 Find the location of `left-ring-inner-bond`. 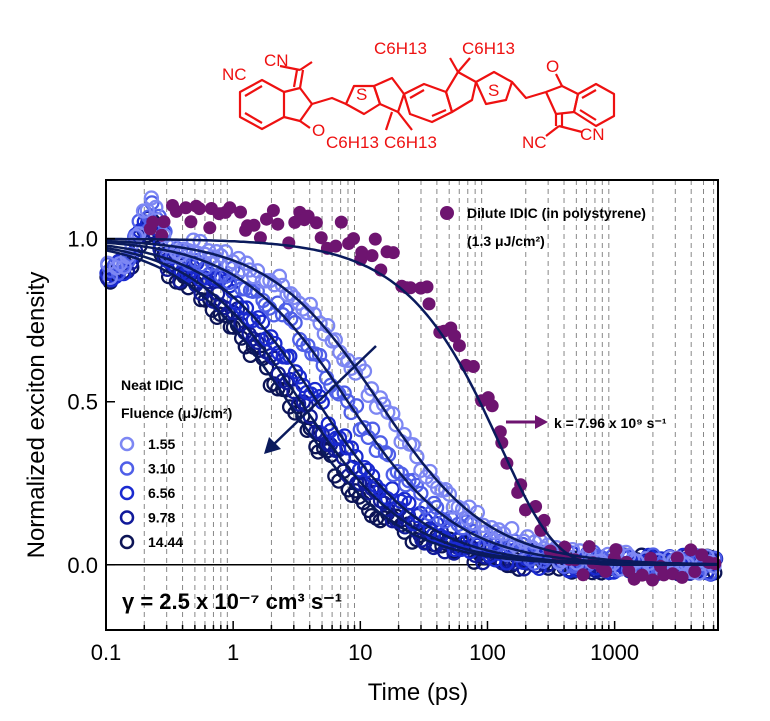

left-ring-inner-bond is located at coordinates (253, 118).